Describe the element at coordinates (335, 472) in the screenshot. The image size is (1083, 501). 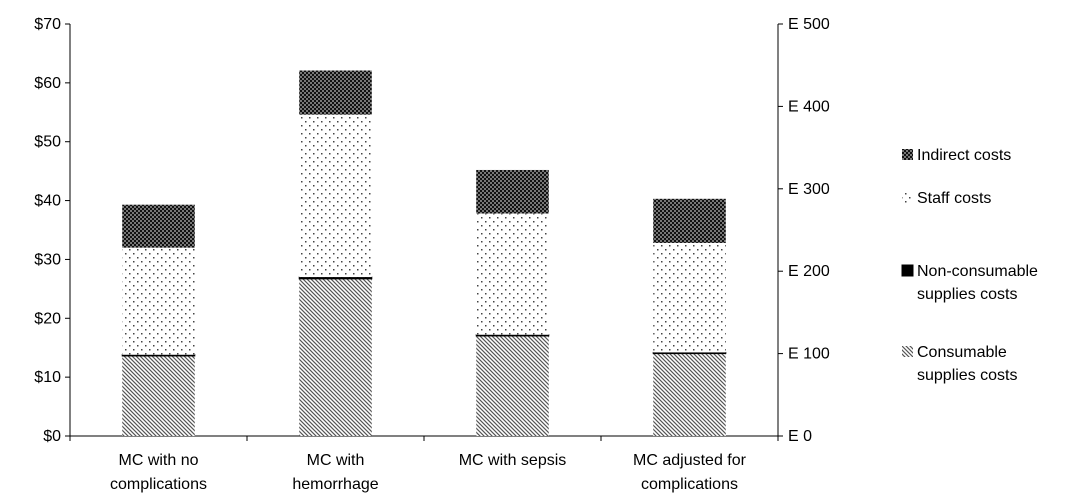
I see `category-label: MC with hemorrhage` at that location.